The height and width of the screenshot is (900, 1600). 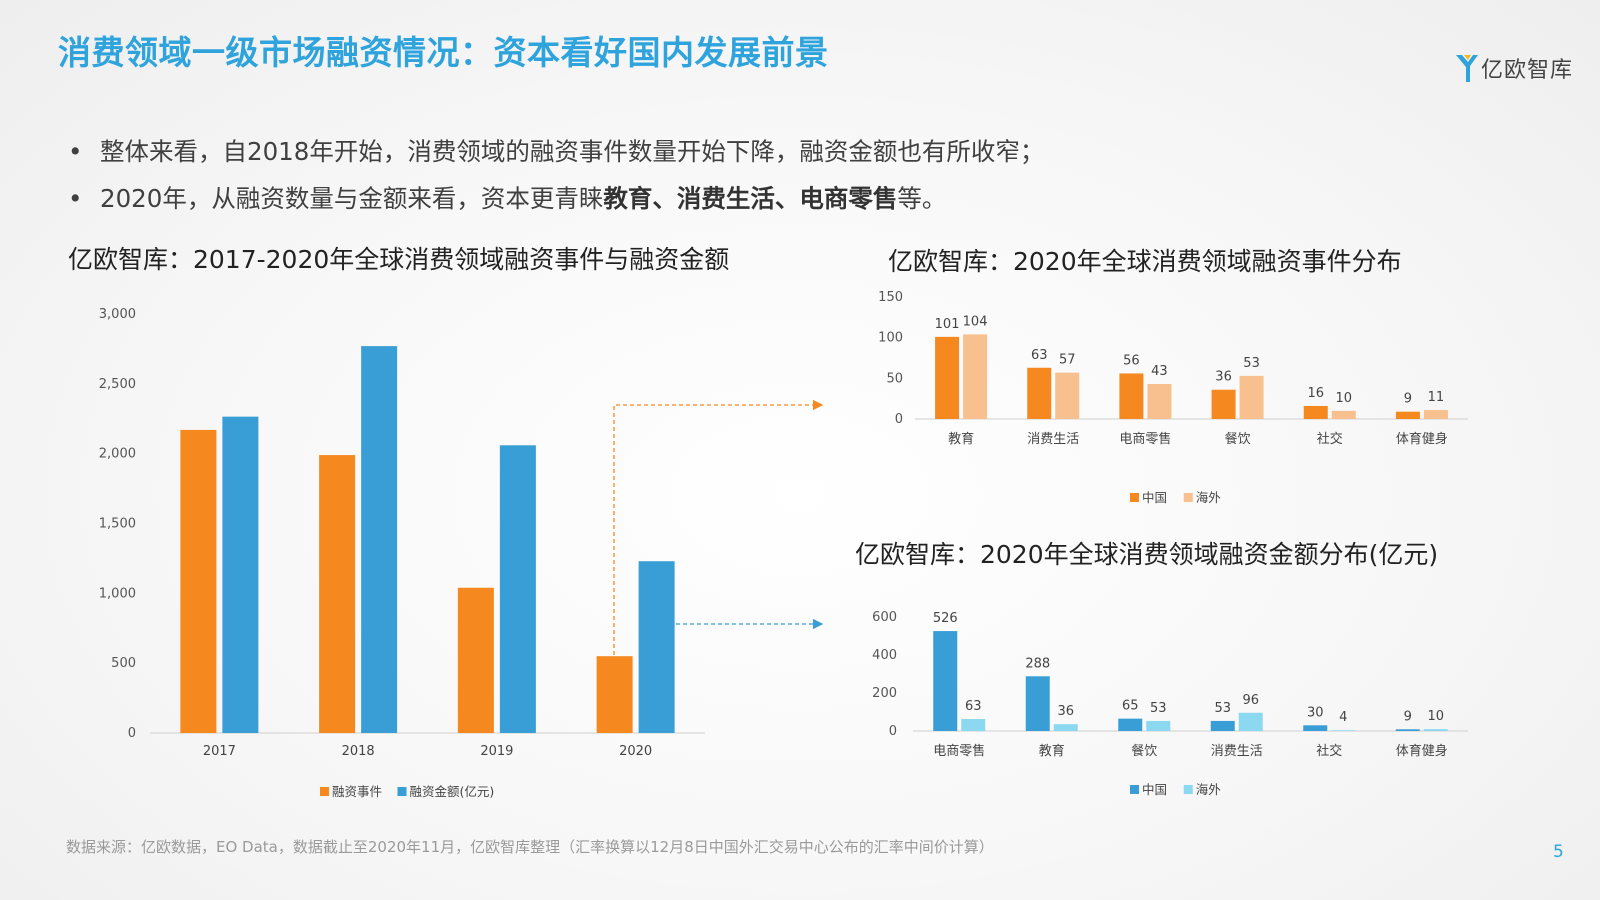 I want to click on y-tick-label: 2,500, so click(x=117, y=384).